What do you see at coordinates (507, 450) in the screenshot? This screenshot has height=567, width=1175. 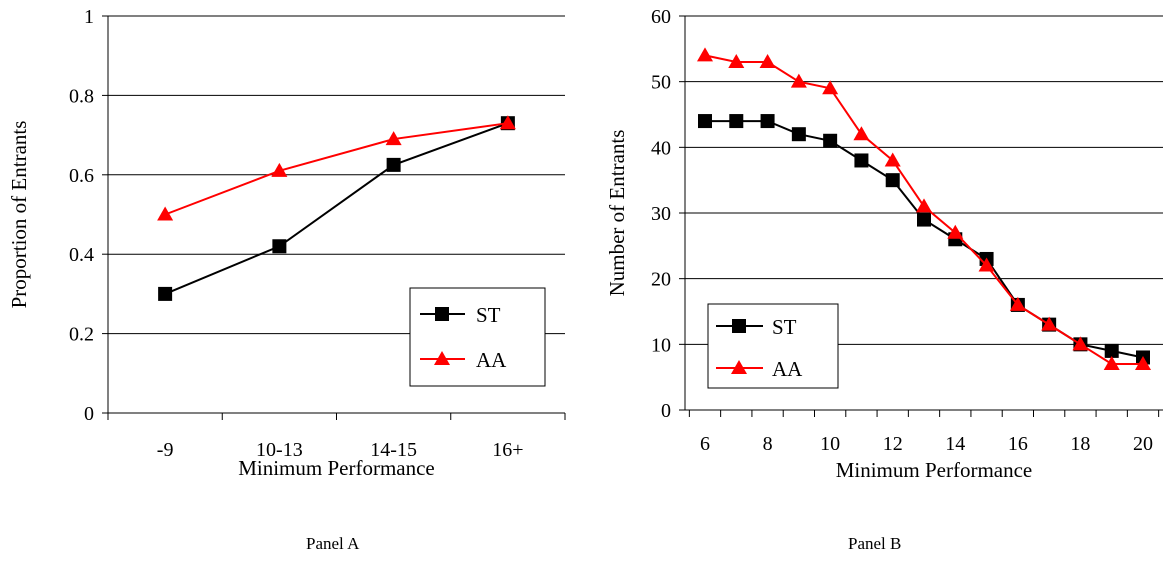 I see `x-tick-label: 16+` at bounding box center [507, 450].